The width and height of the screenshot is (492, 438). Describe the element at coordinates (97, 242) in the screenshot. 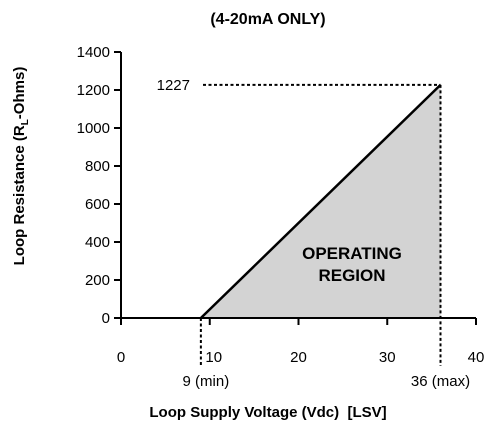

I see `y-tick-label-400: 400` at that location.